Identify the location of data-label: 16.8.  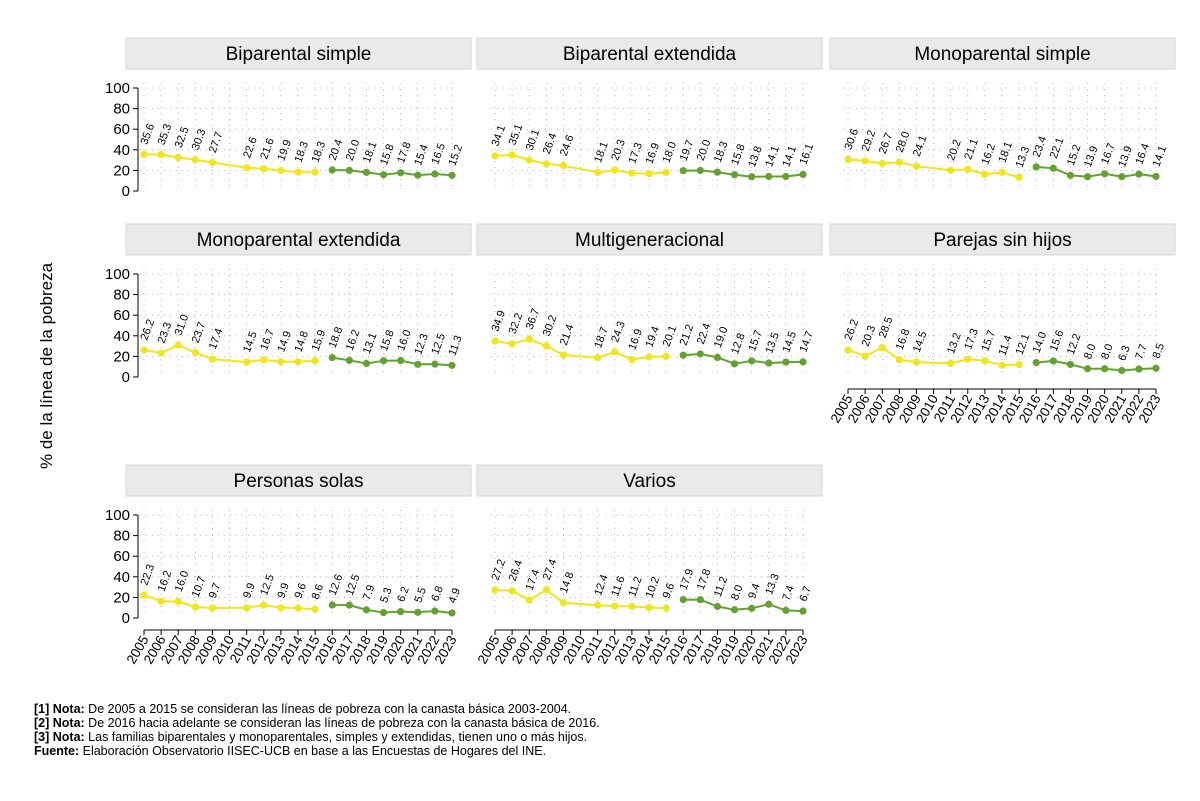
(903, 339).